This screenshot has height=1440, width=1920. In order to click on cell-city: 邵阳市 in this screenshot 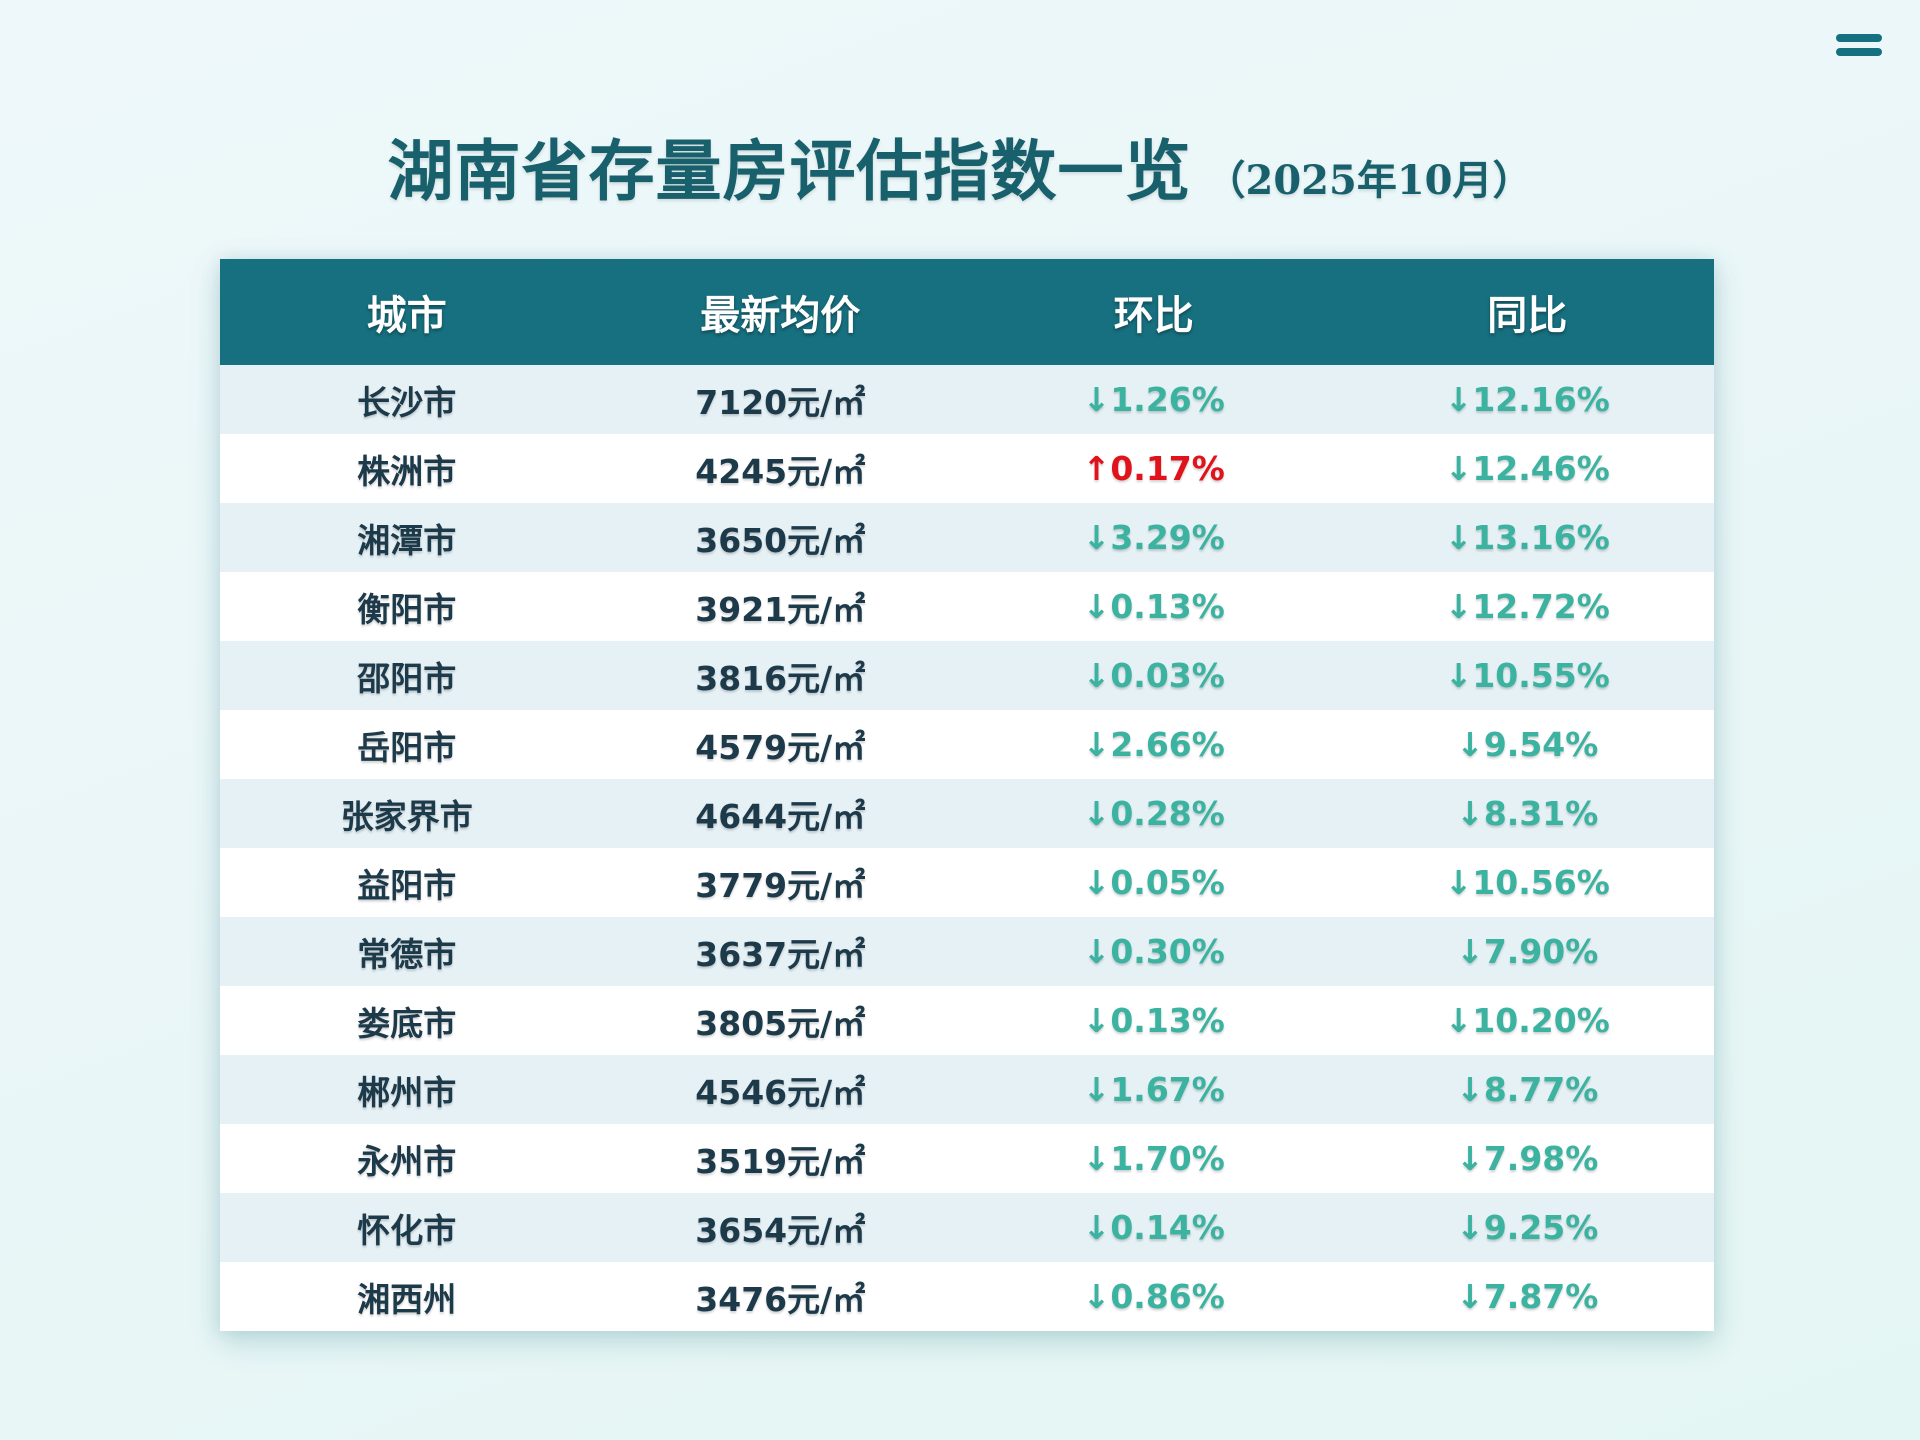, I will do `click(407, 678)`.